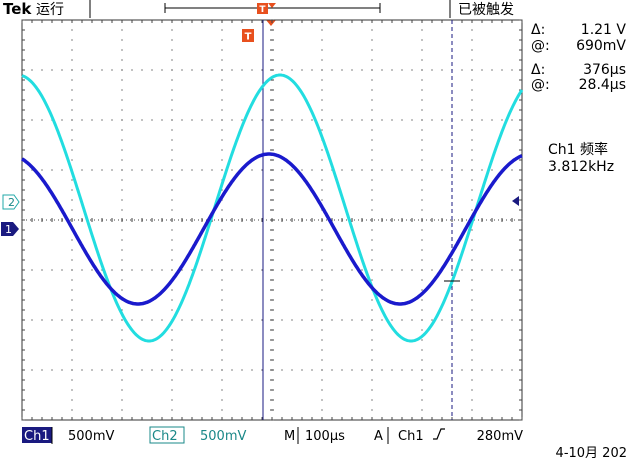 This screenshot has height=459, width=629. What do you see at coordinates (262, 8) in the screenshot?
I see `trigger-position-icon` at bounding box center [262, 8].